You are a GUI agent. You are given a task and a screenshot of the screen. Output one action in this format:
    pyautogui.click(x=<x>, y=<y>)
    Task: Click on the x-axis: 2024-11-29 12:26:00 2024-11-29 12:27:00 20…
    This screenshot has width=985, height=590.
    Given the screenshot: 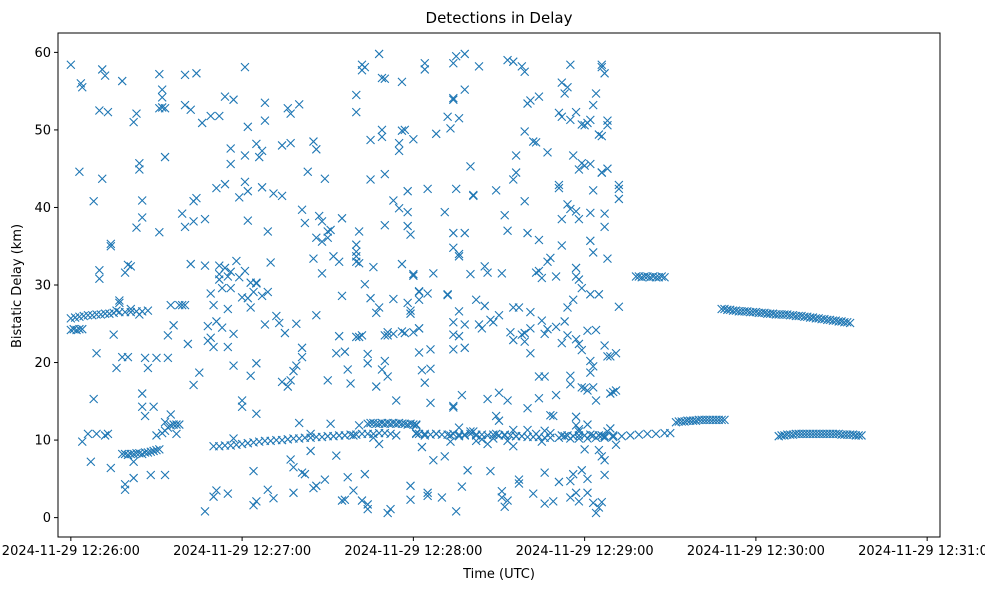 What is the action you would take?
    pyautogui.click(x=493, y=548)
    